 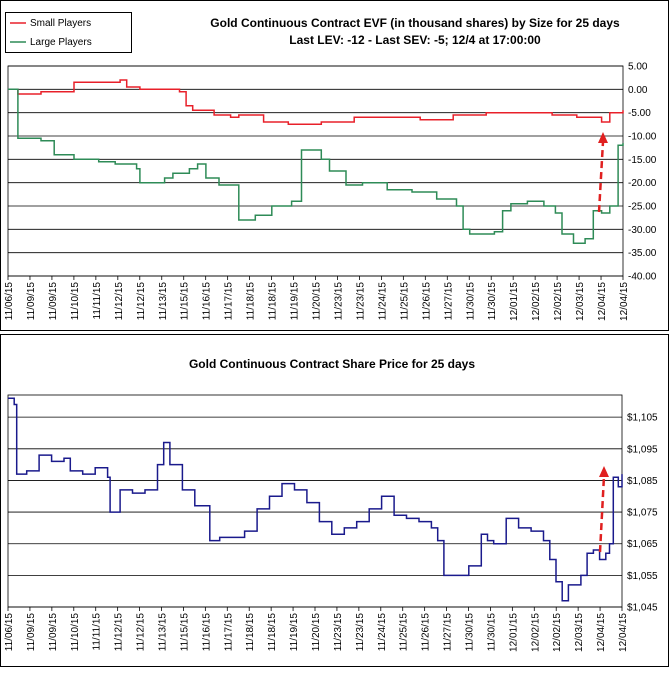 What do you see at coordinates (642, 137) in the screenshot?
I see `y-tick-label: -10.00` at bounding box center [642, 137].